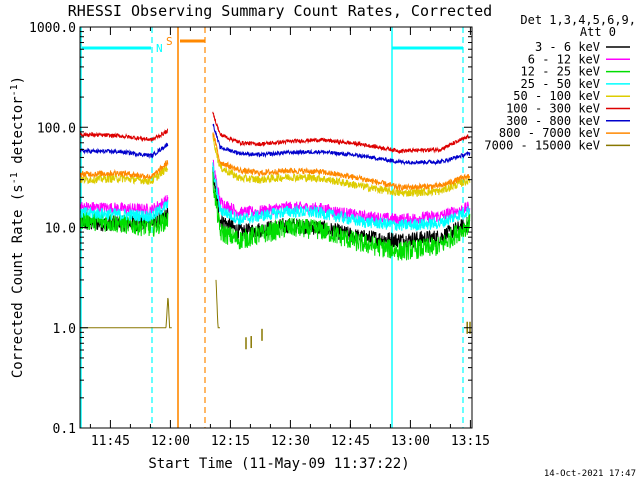  I want to click on legend-header-1: Det 1,3,4,5,6,9,, so click(578, 20).